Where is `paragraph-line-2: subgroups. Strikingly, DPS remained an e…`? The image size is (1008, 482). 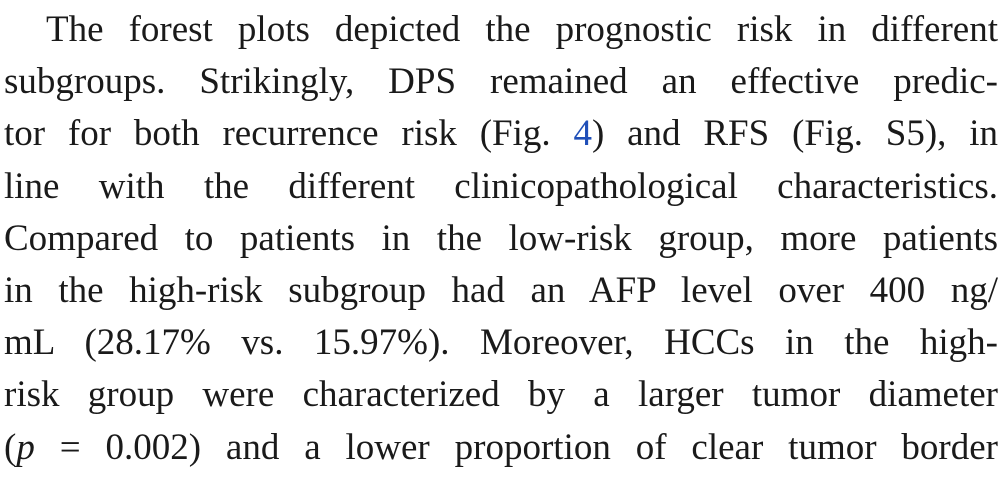
paragraph-line-2: subgroups. Strikingly, DPS remained an e… is located at coordinates (501, 82).